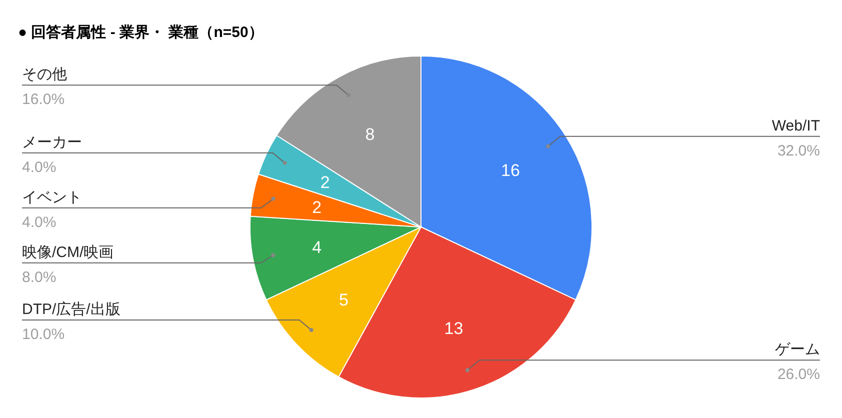  What do you see at coordinates (317, 247) in the screenshot?
I see `text: 4` at bounding box center [317, 247].